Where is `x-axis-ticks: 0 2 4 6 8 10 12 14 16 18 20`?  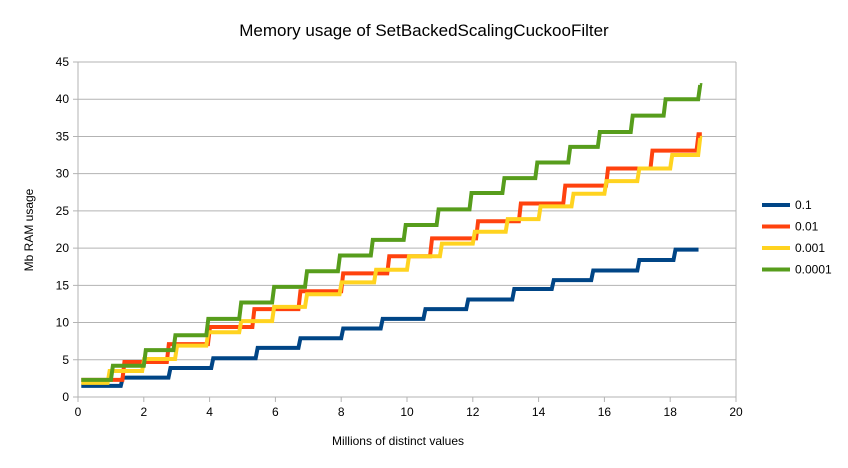
x-axis-ticks: 0 2 4 6 8 10 12 14 16 18 20 is located at coordinates (409, 412).